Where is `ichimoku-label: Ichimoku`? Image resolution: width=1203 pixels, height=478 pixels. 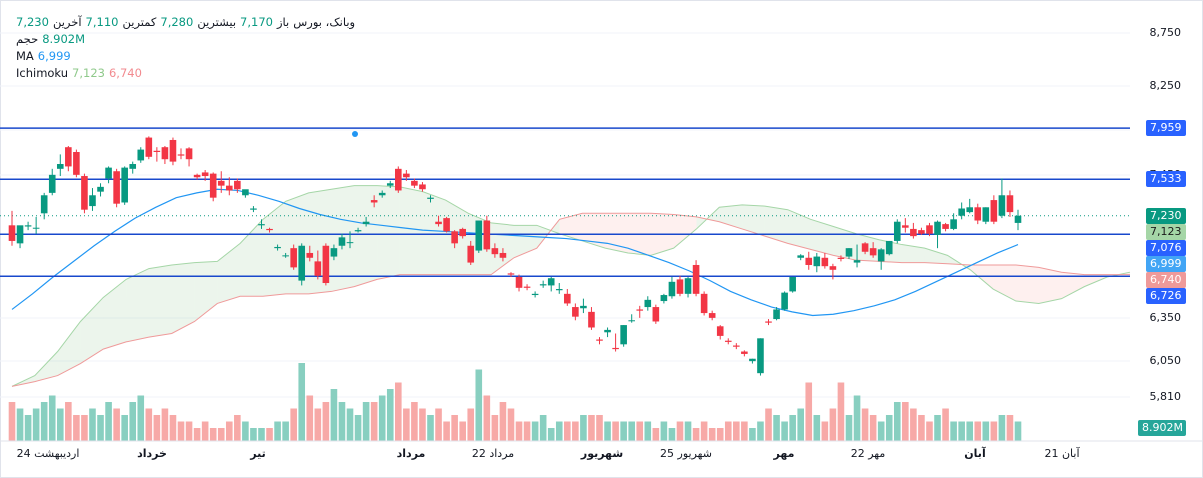 ichimoku-label: Ichimoku is located at coordinates (42, 73).